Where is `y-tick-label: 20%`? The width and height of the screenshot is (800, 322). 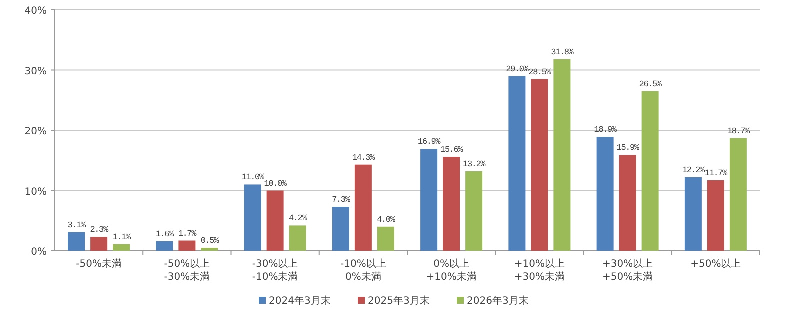 y-tick-label: 20% is located at coordinates (35, 132).